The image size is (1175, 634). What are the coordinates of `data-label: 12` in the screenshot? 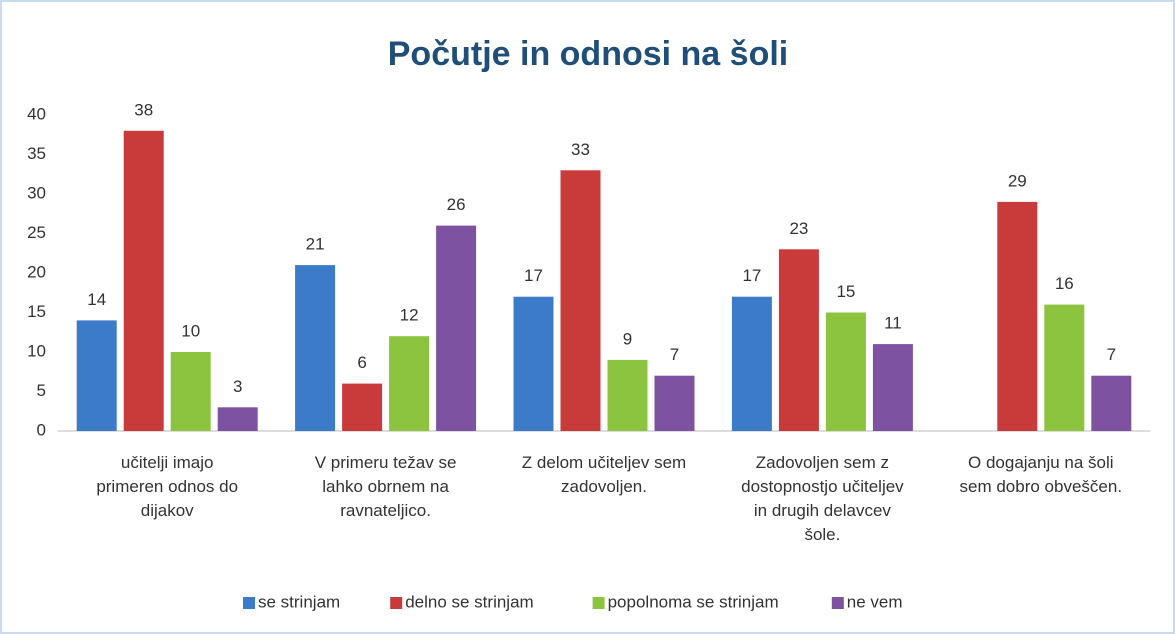 It's located at (409, 315).